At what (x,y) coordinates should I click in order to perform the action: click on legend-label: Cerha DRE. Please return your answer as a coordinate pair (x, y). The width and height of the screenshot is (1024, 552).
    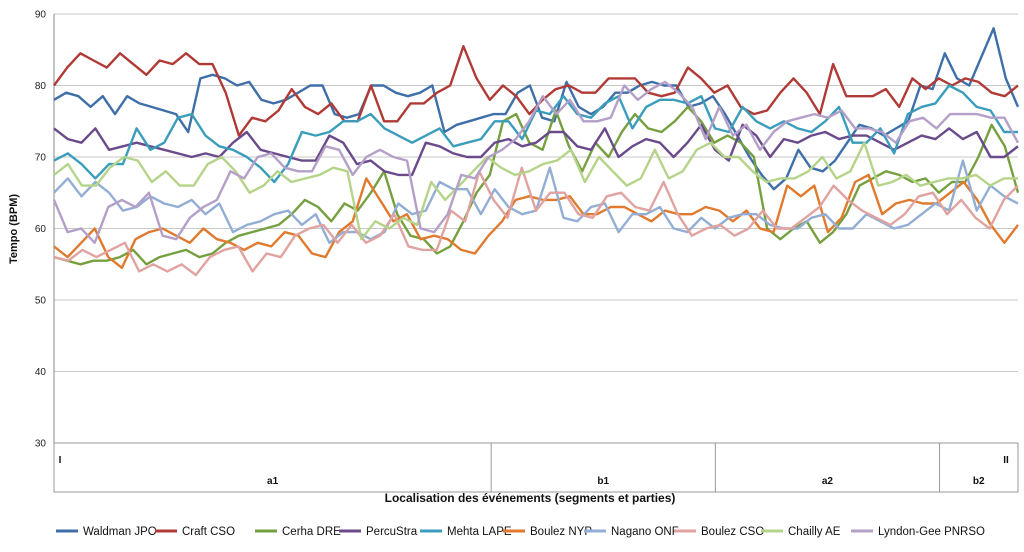
    Looking at the image, I should click on (311, 532).